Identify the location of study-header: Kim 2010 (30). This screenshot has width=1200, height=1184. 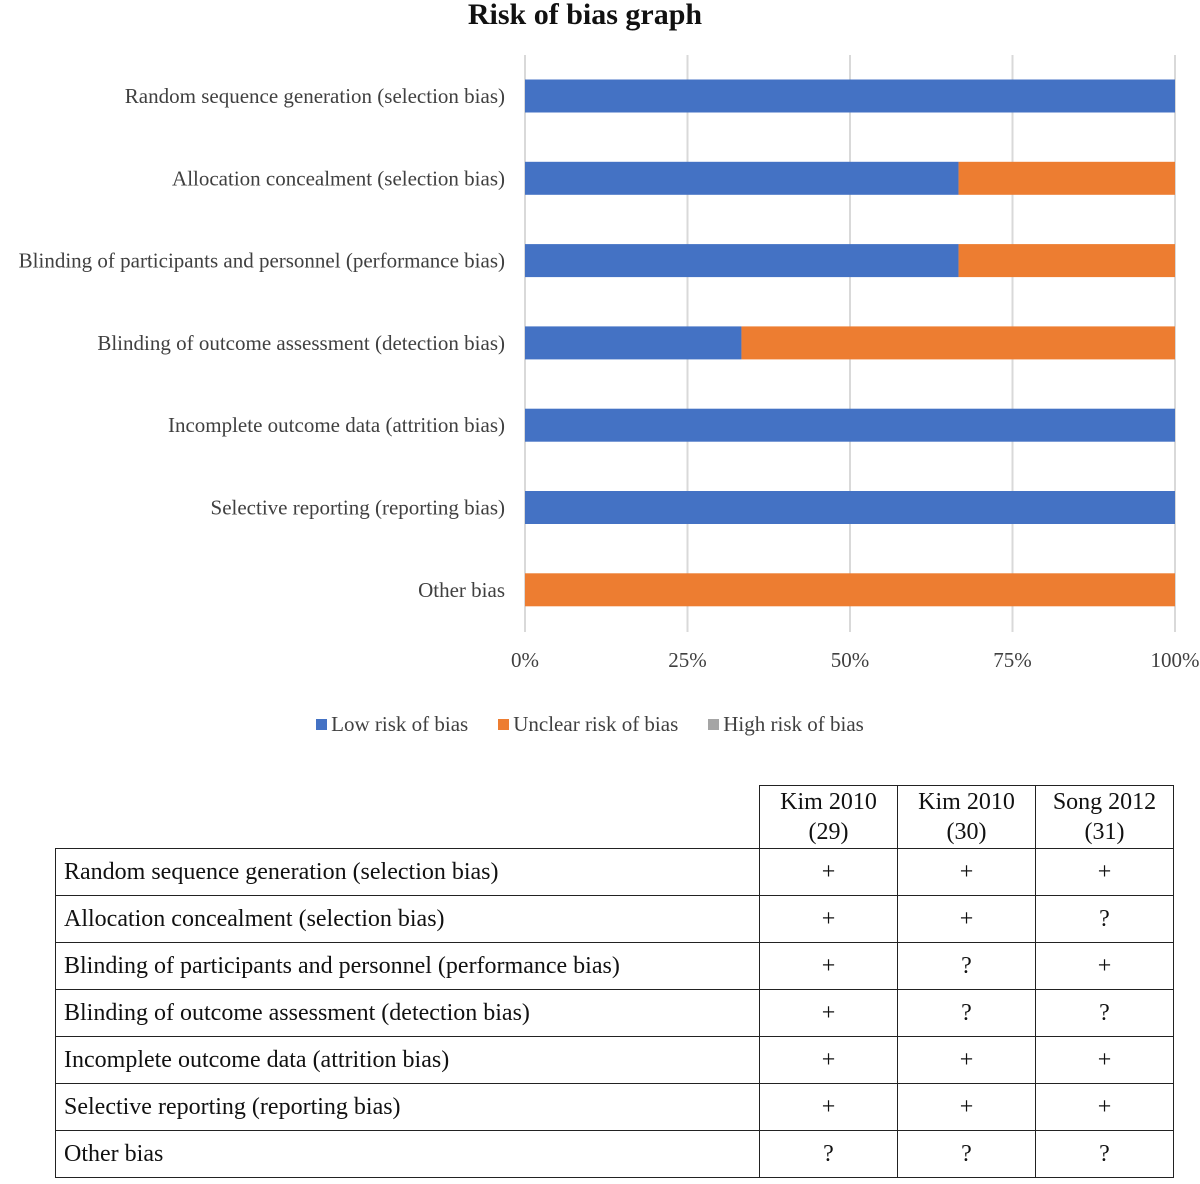
(966, 817).